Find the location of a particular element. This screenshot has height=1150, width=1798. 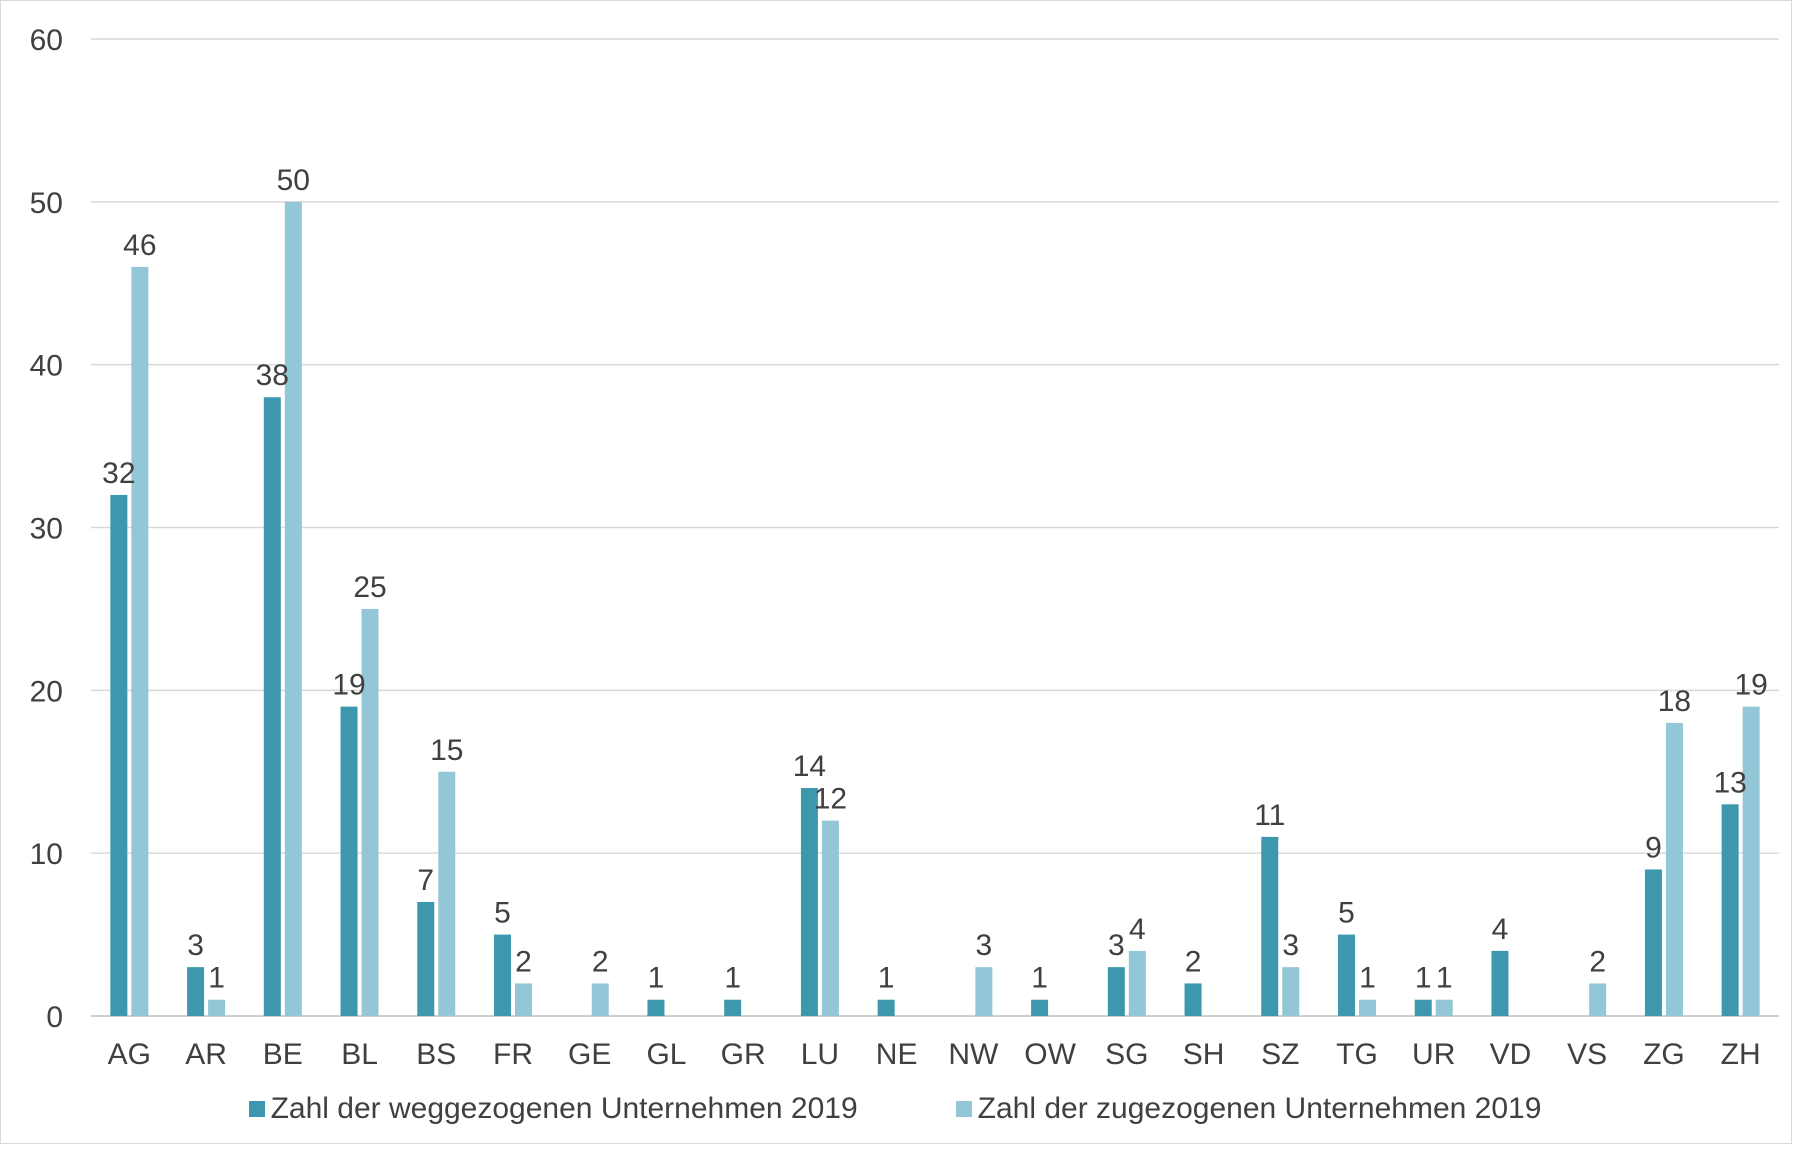

legend-item-weggezogen: Zahl der weggezogenen Unternehmen 2019 is located at coordinates (553, 1109).